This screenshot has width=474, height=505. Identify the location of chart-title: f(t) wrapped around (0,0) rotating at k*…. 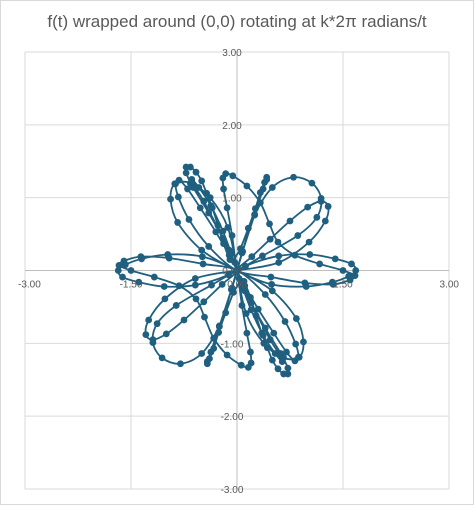
(237, 21).